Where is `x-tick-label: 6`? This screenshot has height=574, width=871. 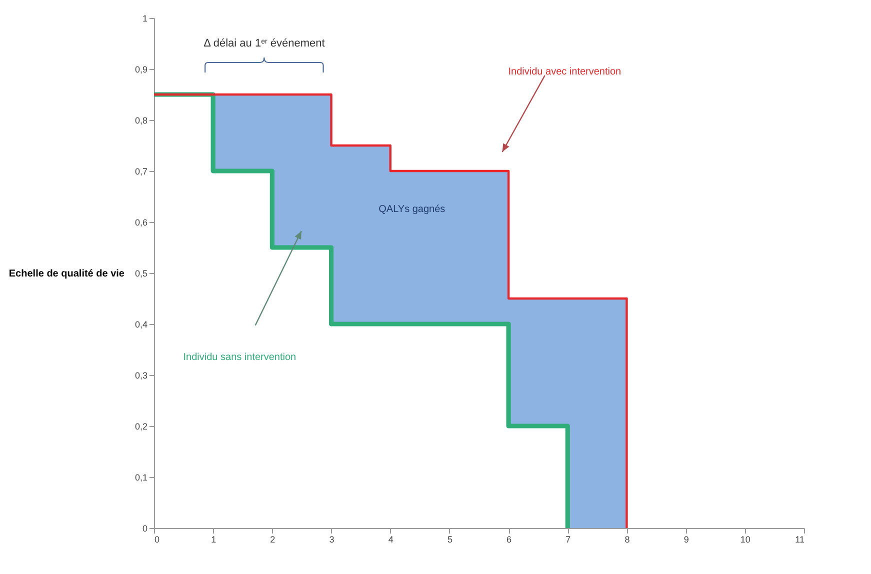 x-tick-label: 6 is located at coordinates (509, 539).